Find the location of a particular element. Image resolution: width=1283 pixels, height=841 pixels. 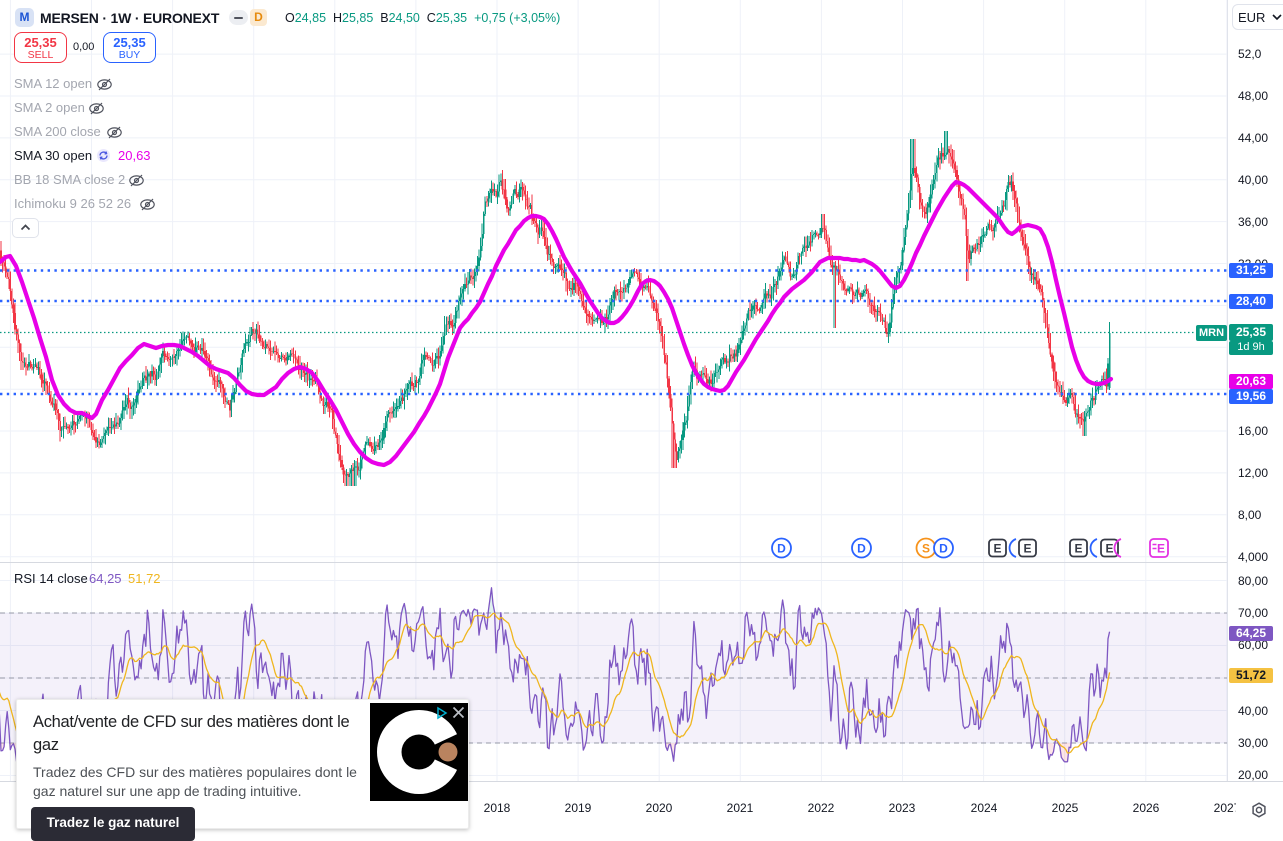

svg-text: S is located at coordinates (926, 548).